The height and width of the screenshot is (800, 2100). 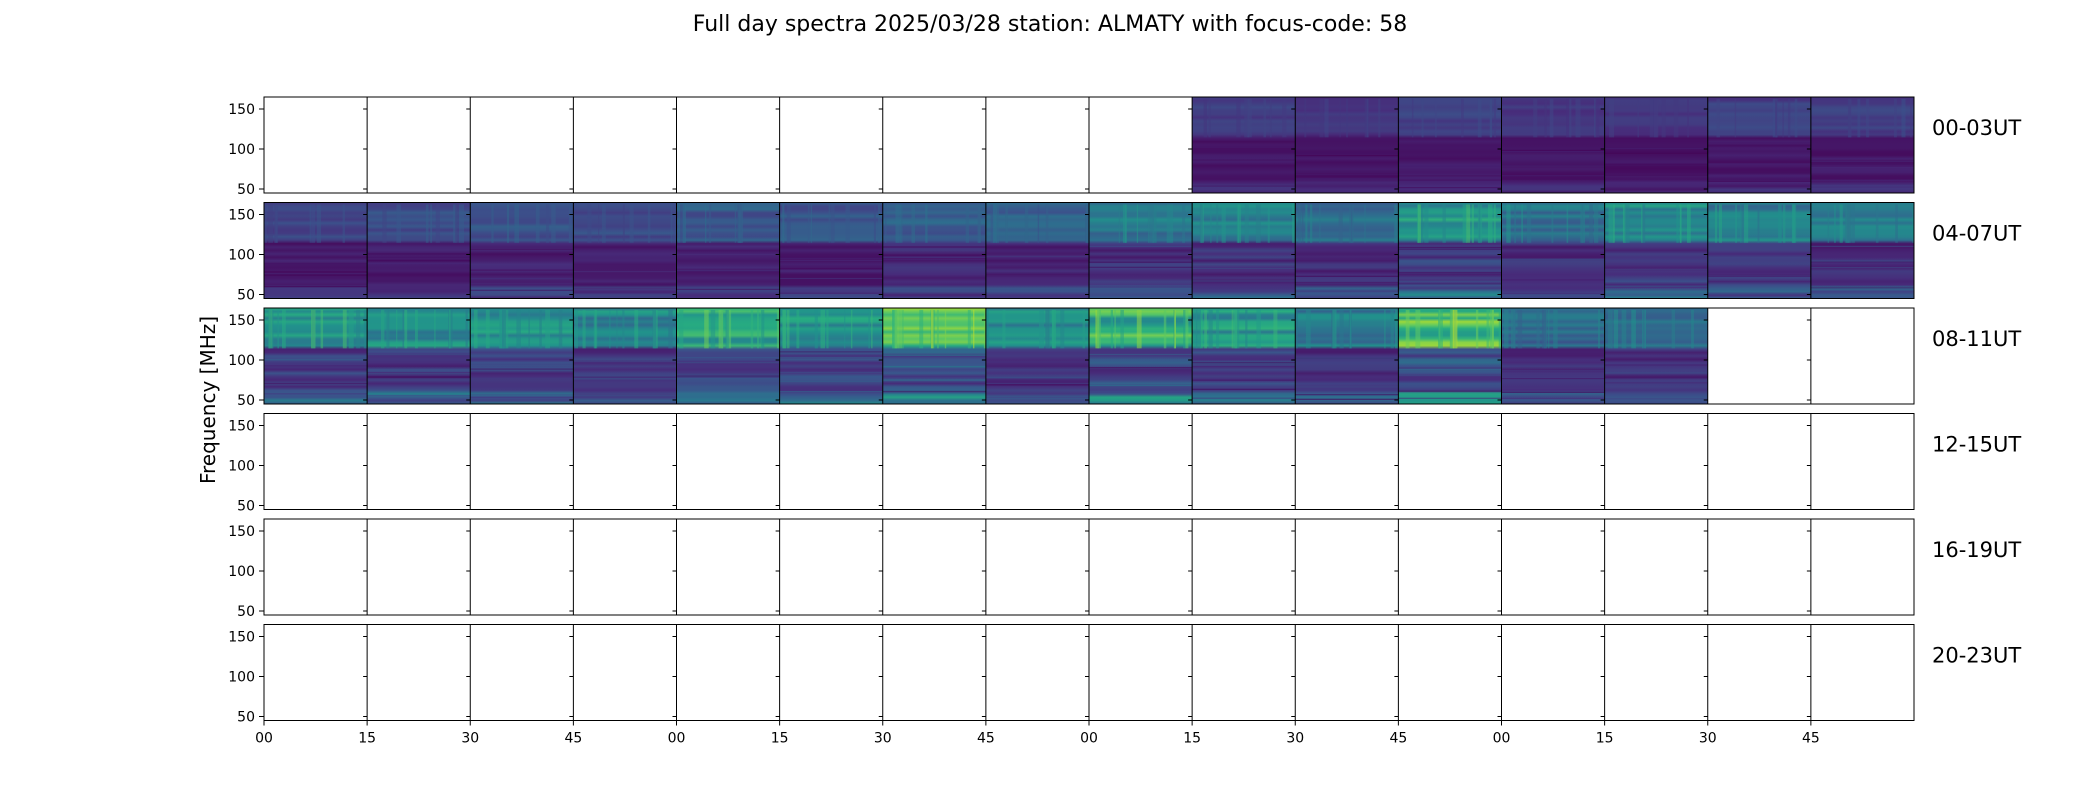 What do you see at coordinates (1124, 464) in the screenshot?
I see `row-12-15UT: 50 100 150 12-15UT` at bounding box center [1124, 464].